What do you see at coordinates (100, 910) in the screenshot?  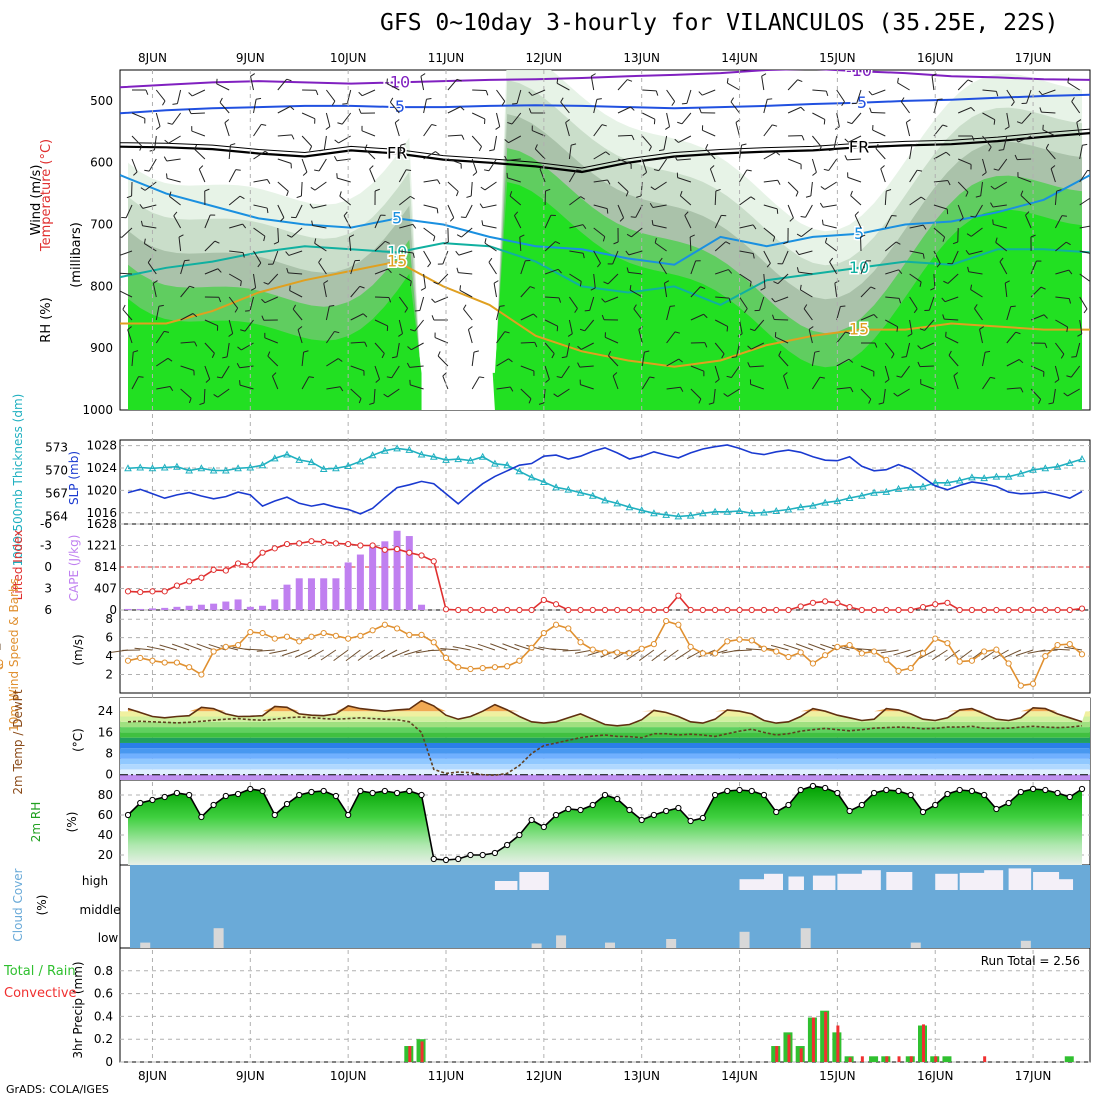 I see `cloud-layer-middle: middle` at bounding box center [100, 910].